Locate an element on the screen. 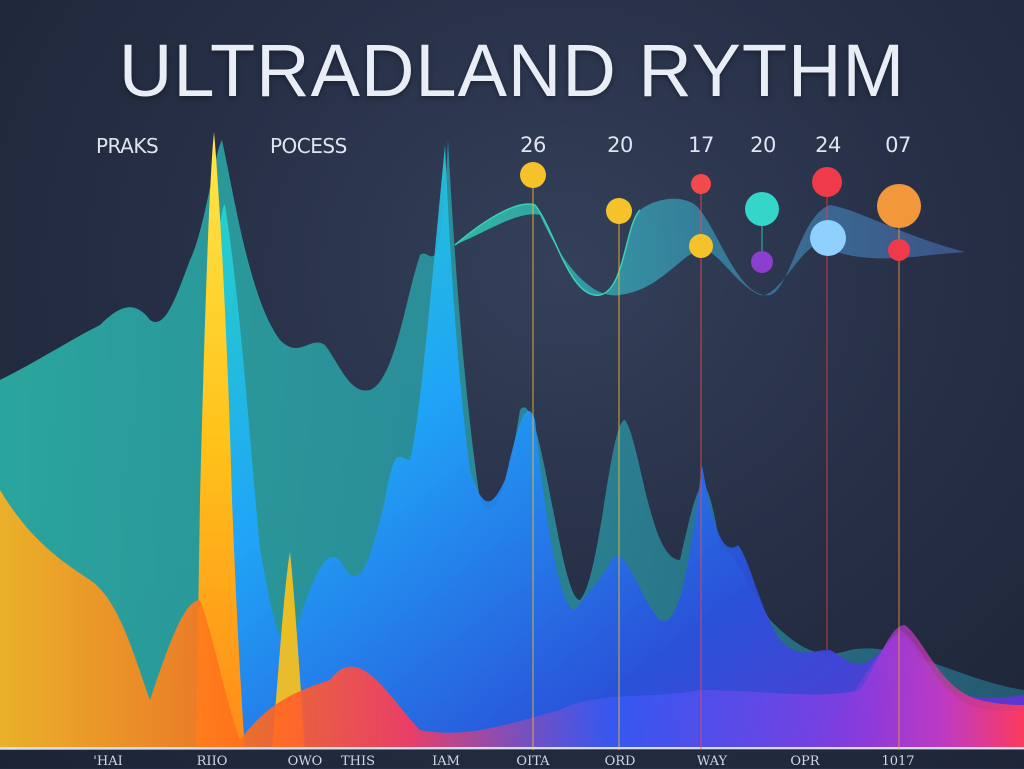  x-tick-label: WAY is located at coordinates (712, 761).